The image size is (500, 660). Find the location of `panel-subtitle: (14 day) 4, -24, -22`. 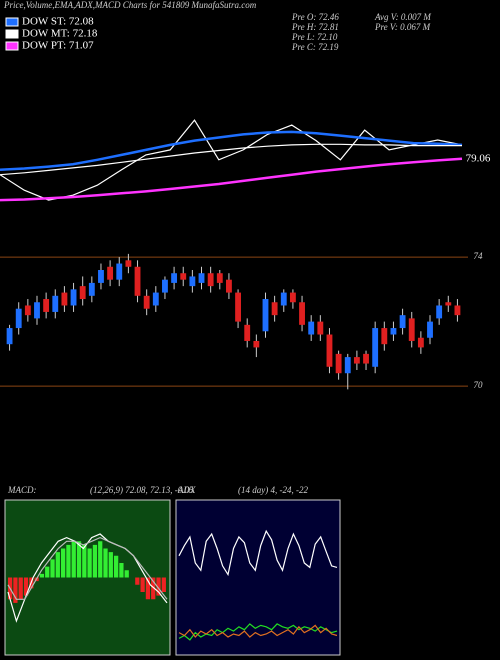

panel-subtitle: (14 day) 4, -24, -22 is located at coordinates (273, 490).